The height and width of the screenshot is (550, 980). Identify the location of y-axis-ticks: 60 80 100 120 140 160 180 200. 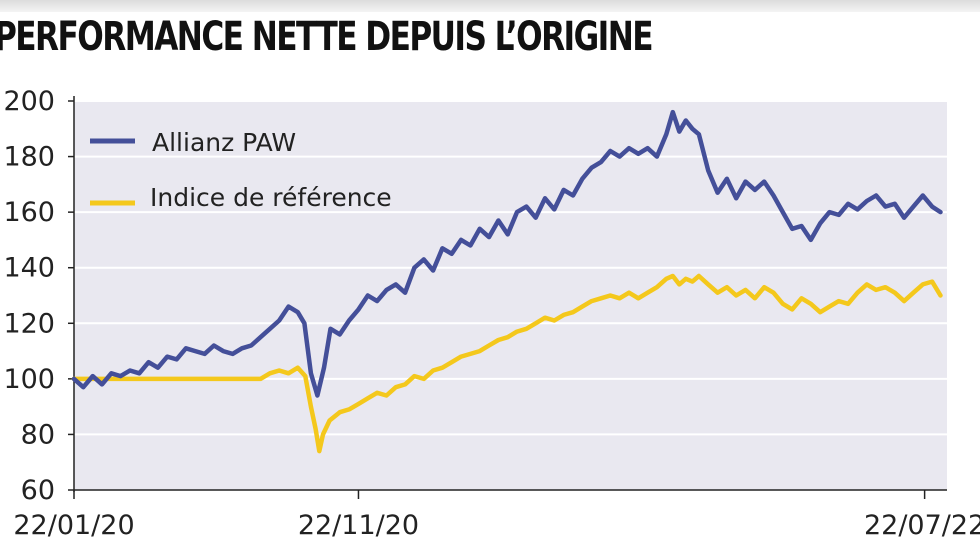
(38, 296).